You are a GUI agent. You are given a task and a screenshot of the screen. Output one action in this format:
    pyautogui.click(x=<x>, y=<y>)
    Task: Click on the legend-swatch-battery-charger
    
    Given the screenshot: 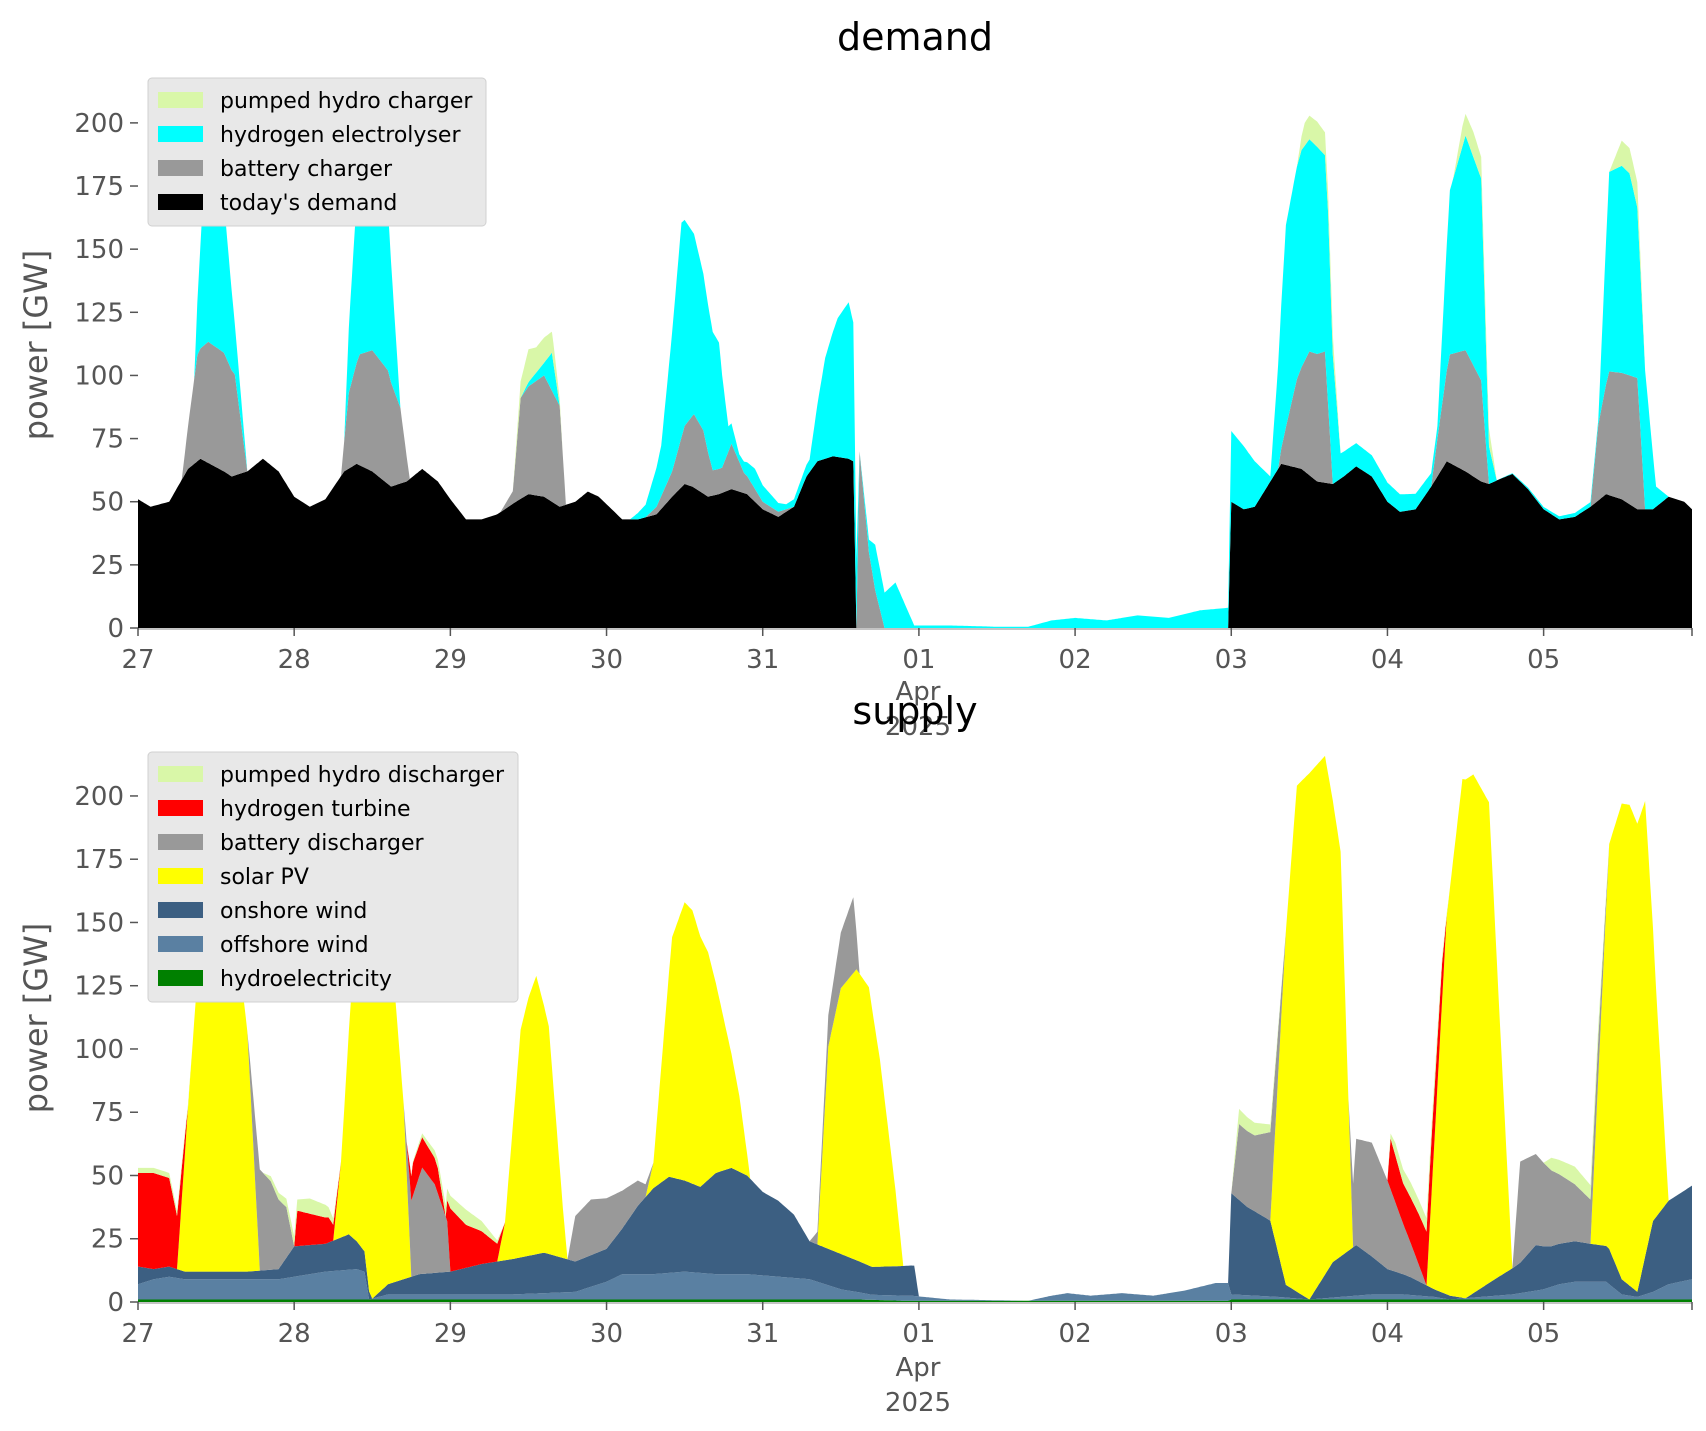 What is the action you would take?
    pyautogui.click(x=180, y=168)
    